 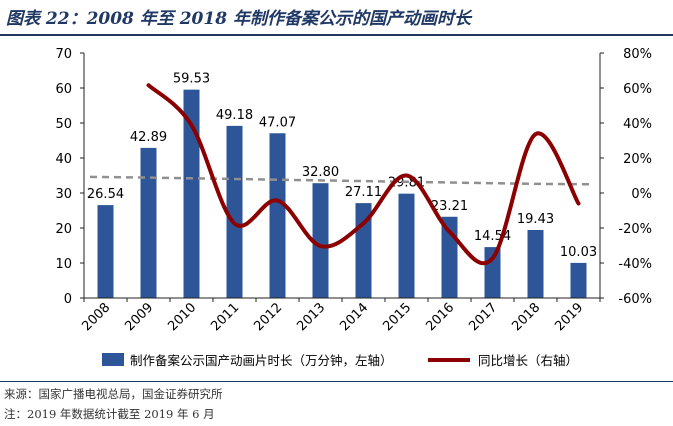 What do you see at coordinates (63, 89) in the screenshot?
I see `left-tick-label: 60` at bounding box center [63, 89].